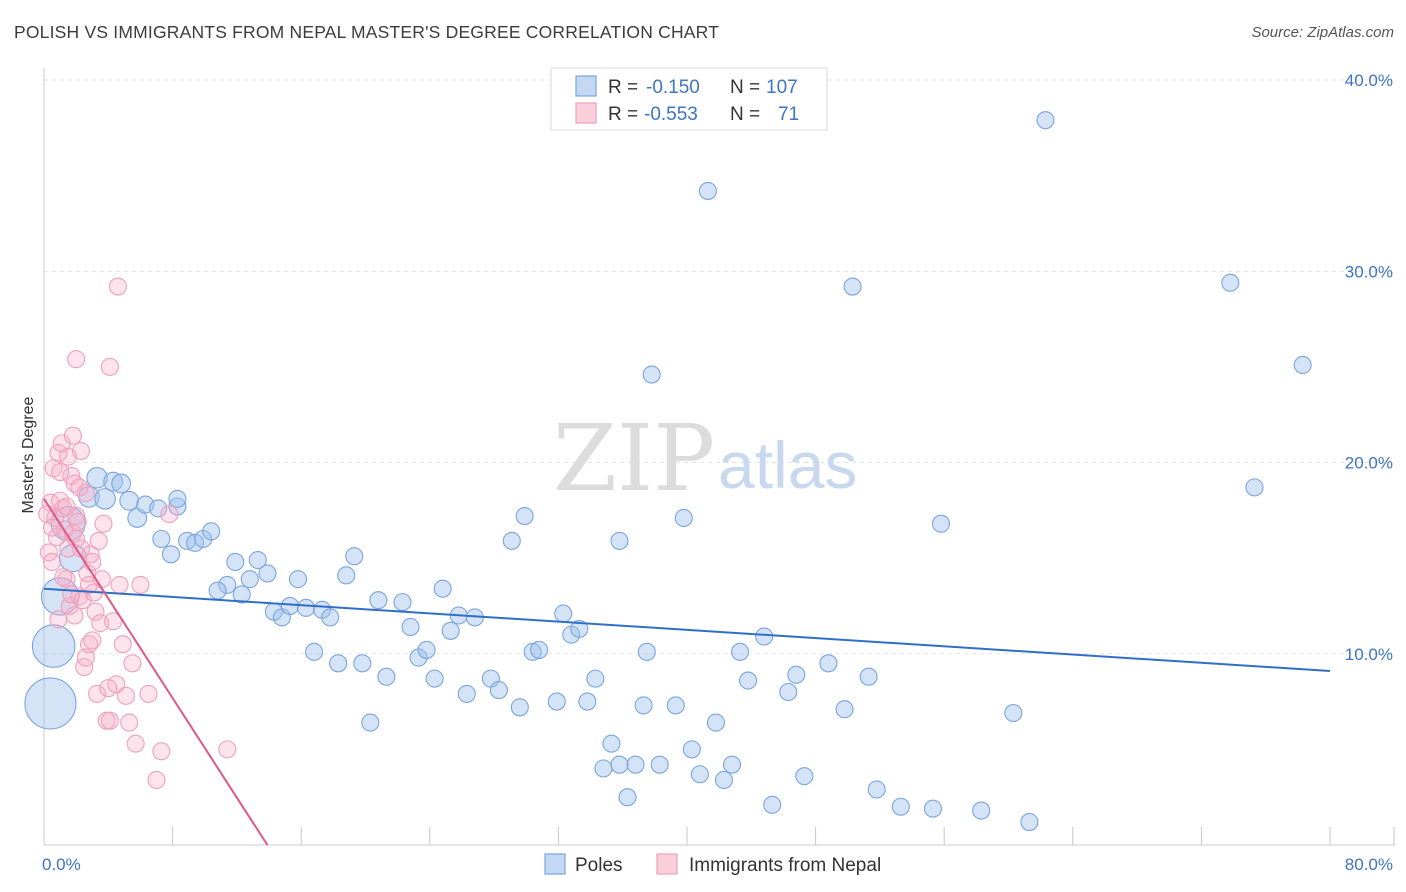 The image size is (1406, 892). I want to click on watermark-atlas: atlas, so click(787, 465).